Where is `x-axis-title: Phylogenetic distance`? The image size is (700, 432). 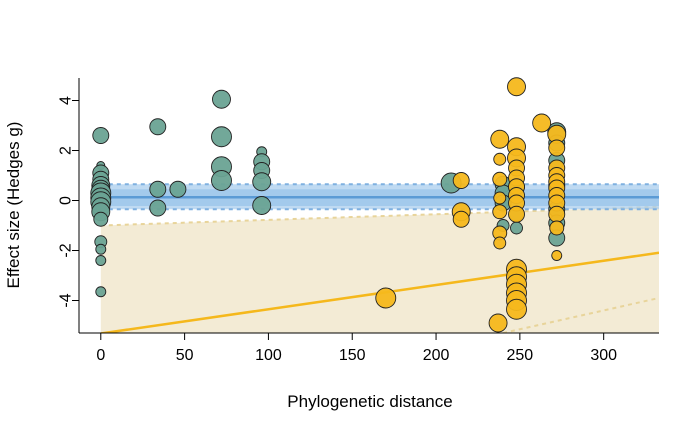 x-axis-title: Phylogenetic distance is located at coordinates (369, 401).